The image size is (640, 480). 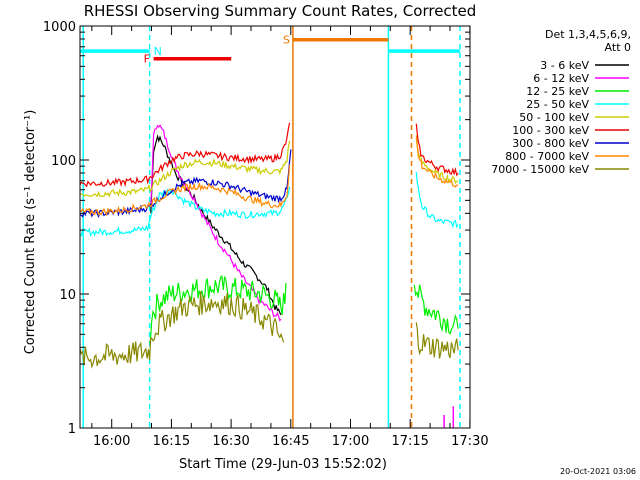 I want to click on x-tick-label: 17:15, so click(x=409, y=441).